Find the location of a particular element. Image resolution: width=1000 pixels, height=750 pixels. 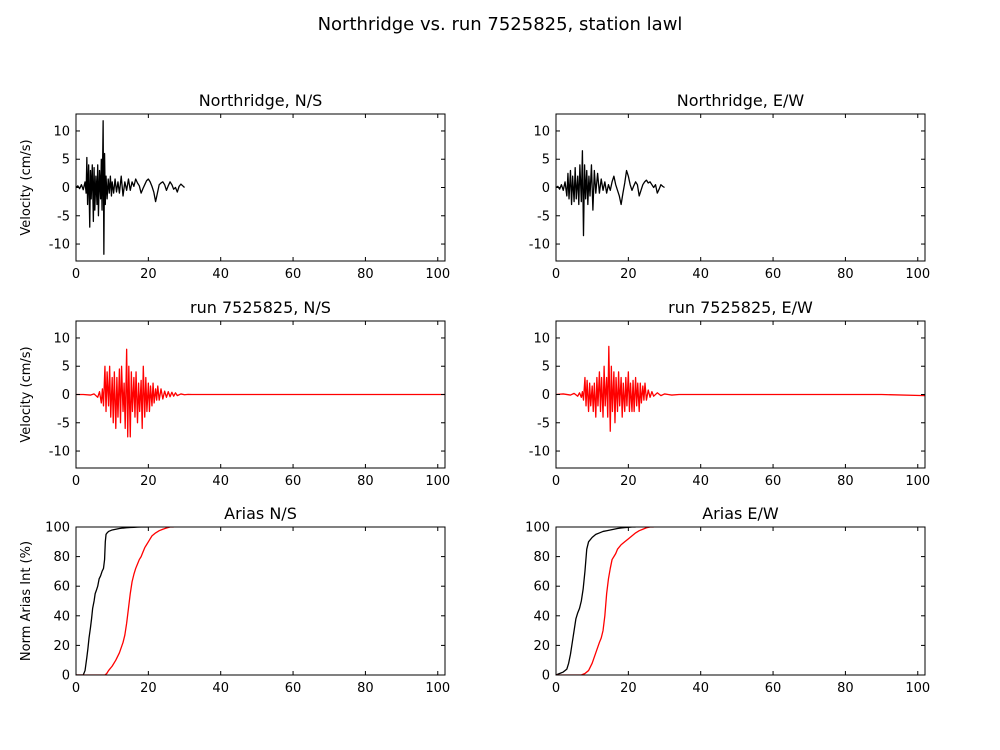

subplot-title: run 7525825, E/W is located at coordinates (740, 307).